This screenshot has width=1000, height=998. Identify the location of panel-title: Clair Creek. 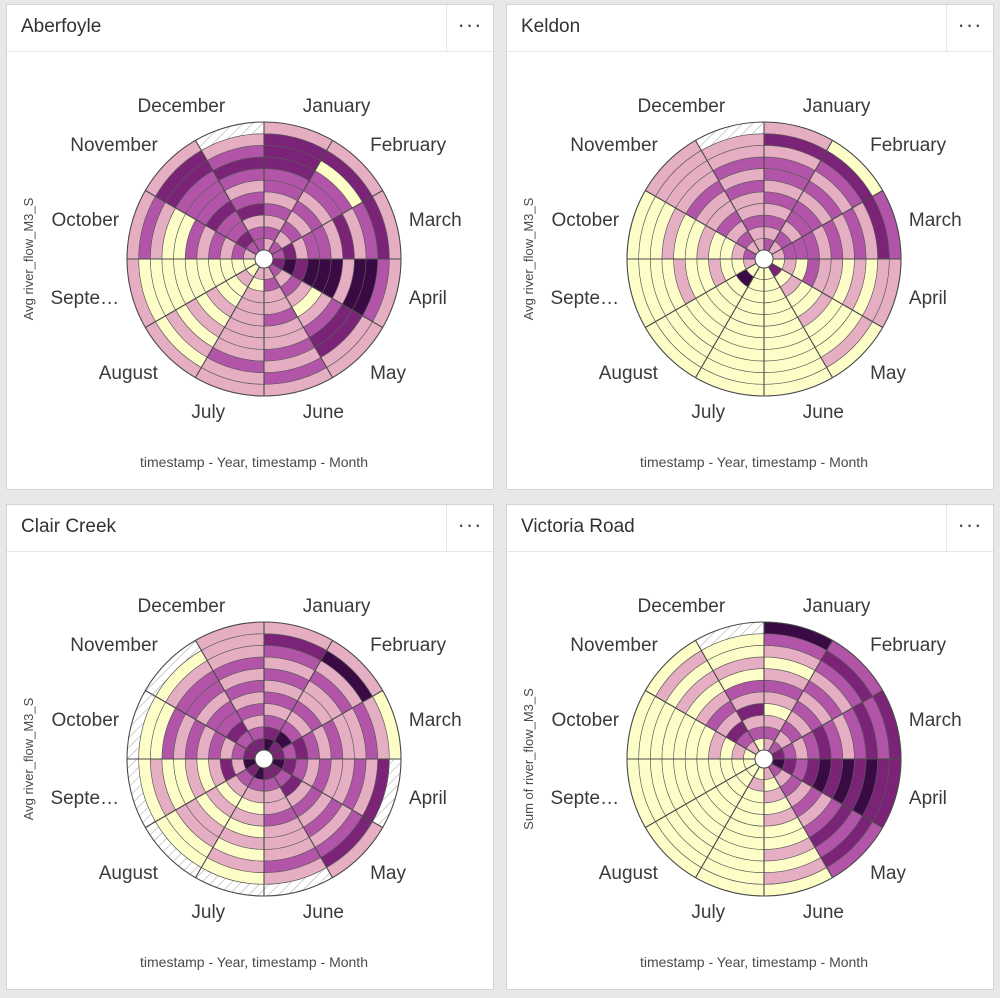
(69, 526).